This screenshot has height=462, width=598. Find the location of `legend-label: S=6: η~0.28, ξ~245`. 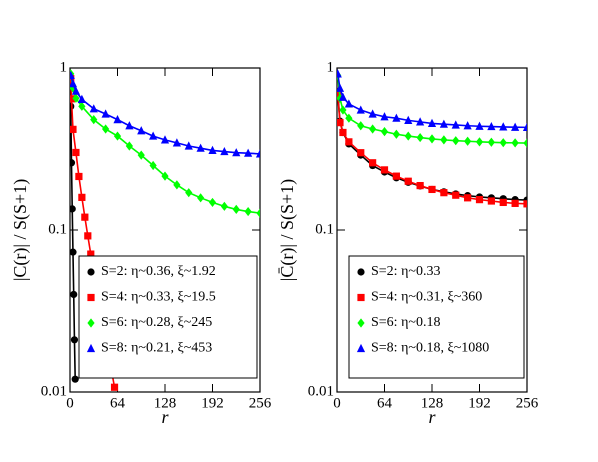

legend-label: S=6: η~0.28, ξ~245 is located at coordinates (156, 322).